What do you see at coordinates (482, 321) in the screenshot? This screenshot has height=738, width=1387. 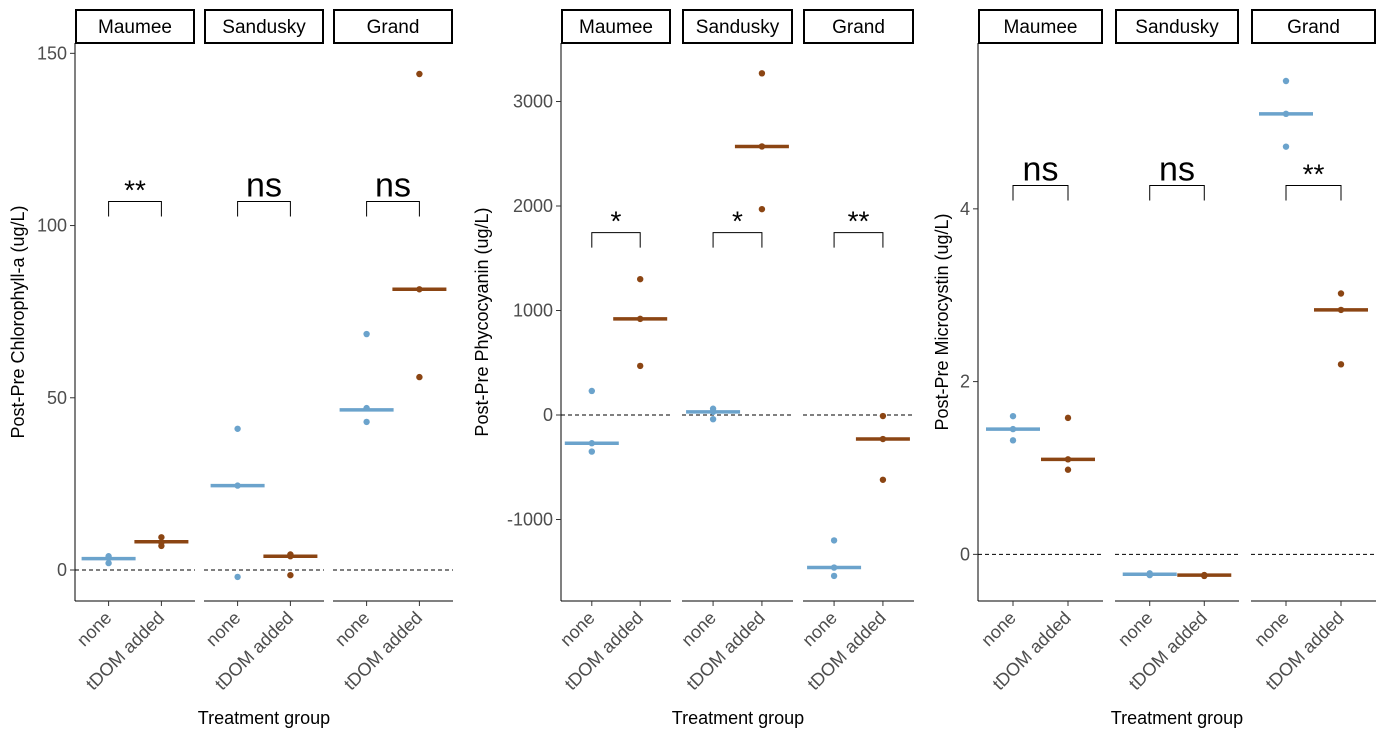 I see `y-axis-title: Post-Pre Phycocyanin (ug/L)` at bounding box center [482, 321].